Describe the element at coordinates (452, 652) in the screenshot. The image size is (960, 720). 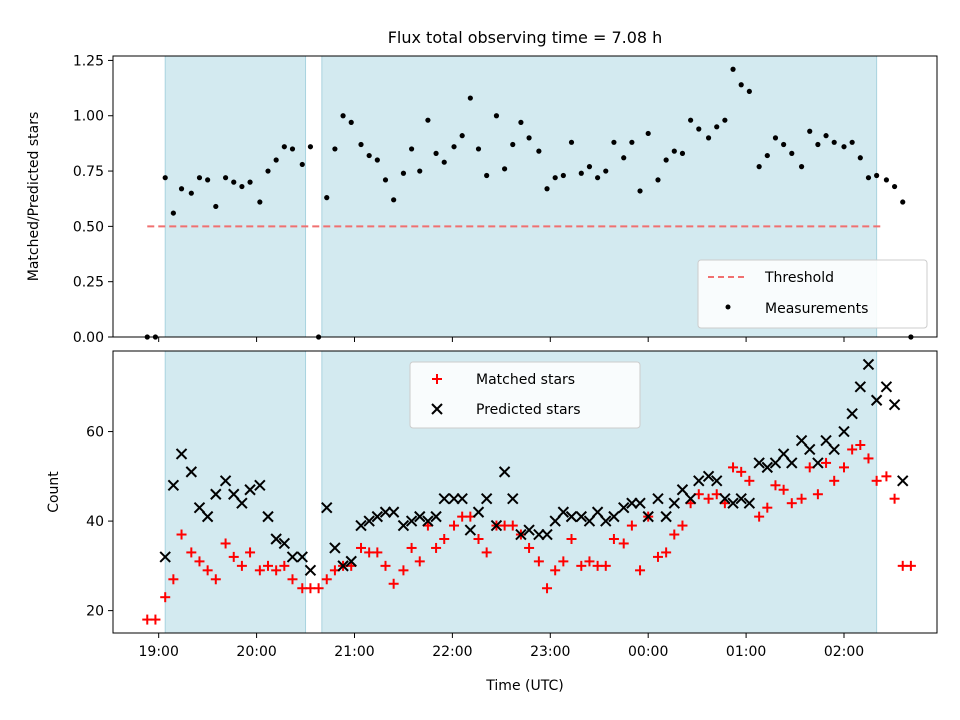
I see `x-tick-label-22-00: 22:00` at that location.